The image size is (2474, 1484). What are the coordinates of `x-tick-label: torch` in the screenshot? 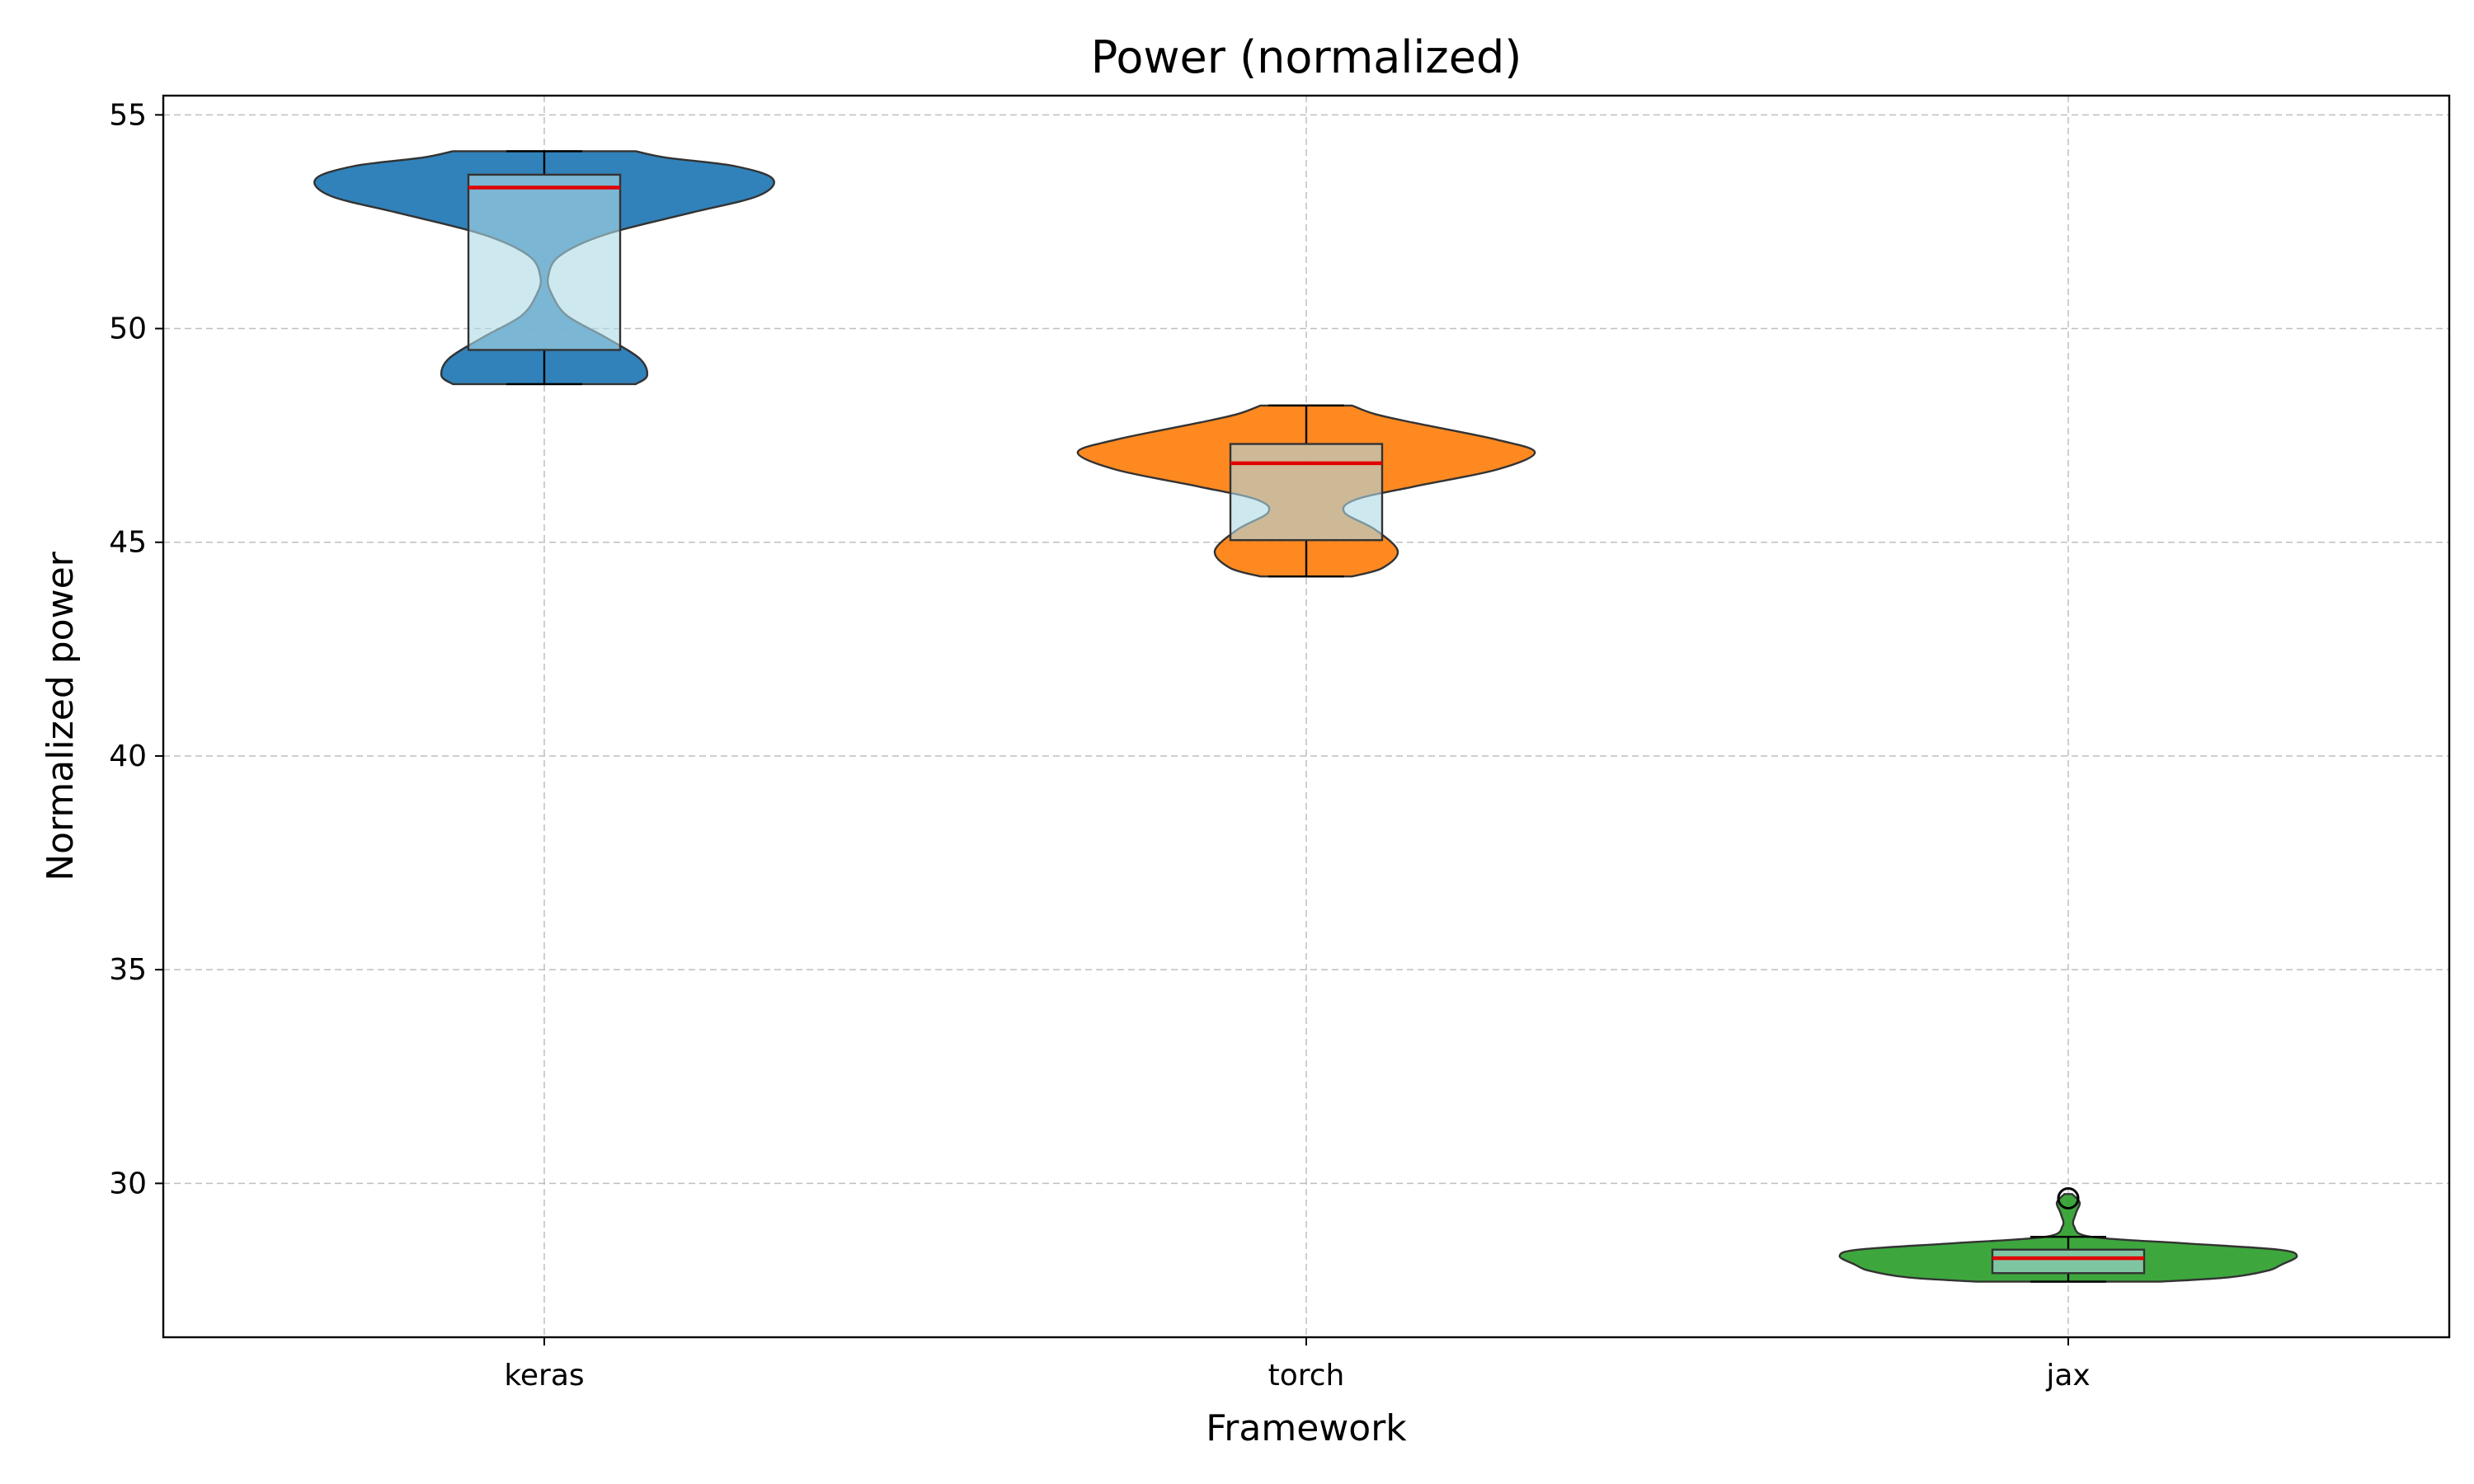 It's located at (1306, 1375).